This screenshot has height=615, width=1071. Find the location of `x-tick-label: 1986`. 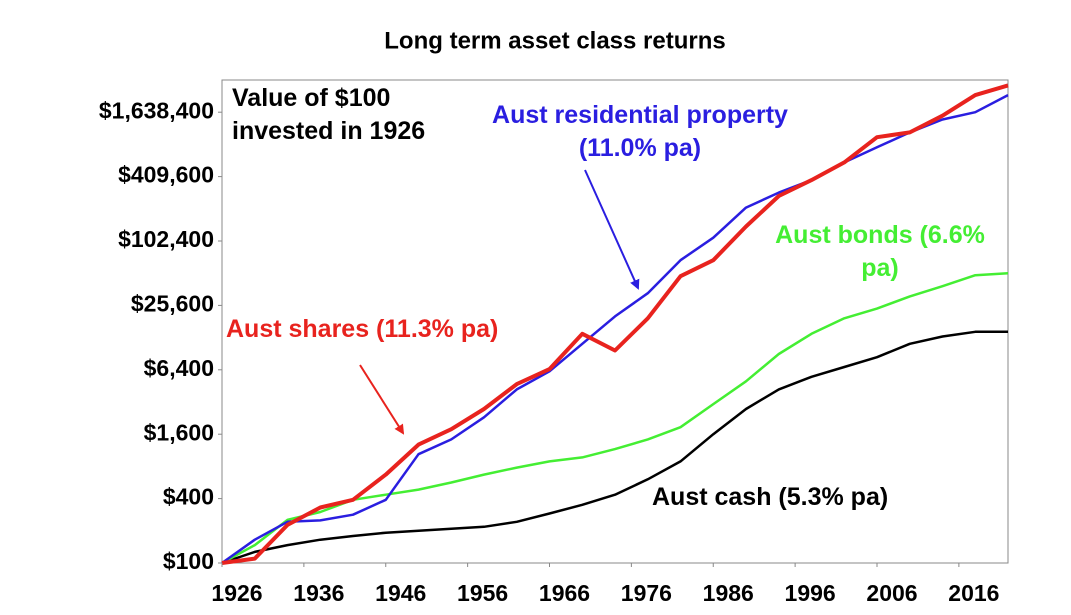

x-tick-label: 1986 is located at coordinates (728, 593).